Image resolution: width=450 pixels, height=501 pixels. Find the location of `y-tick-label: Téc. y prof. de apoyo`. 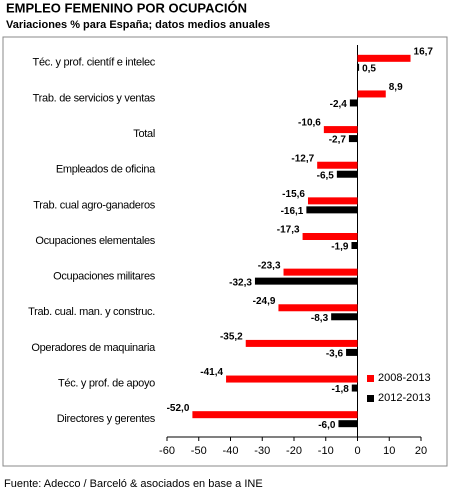

y-tick-label: Téc. y prof. de apoyo is located at coordinates (106, 383).